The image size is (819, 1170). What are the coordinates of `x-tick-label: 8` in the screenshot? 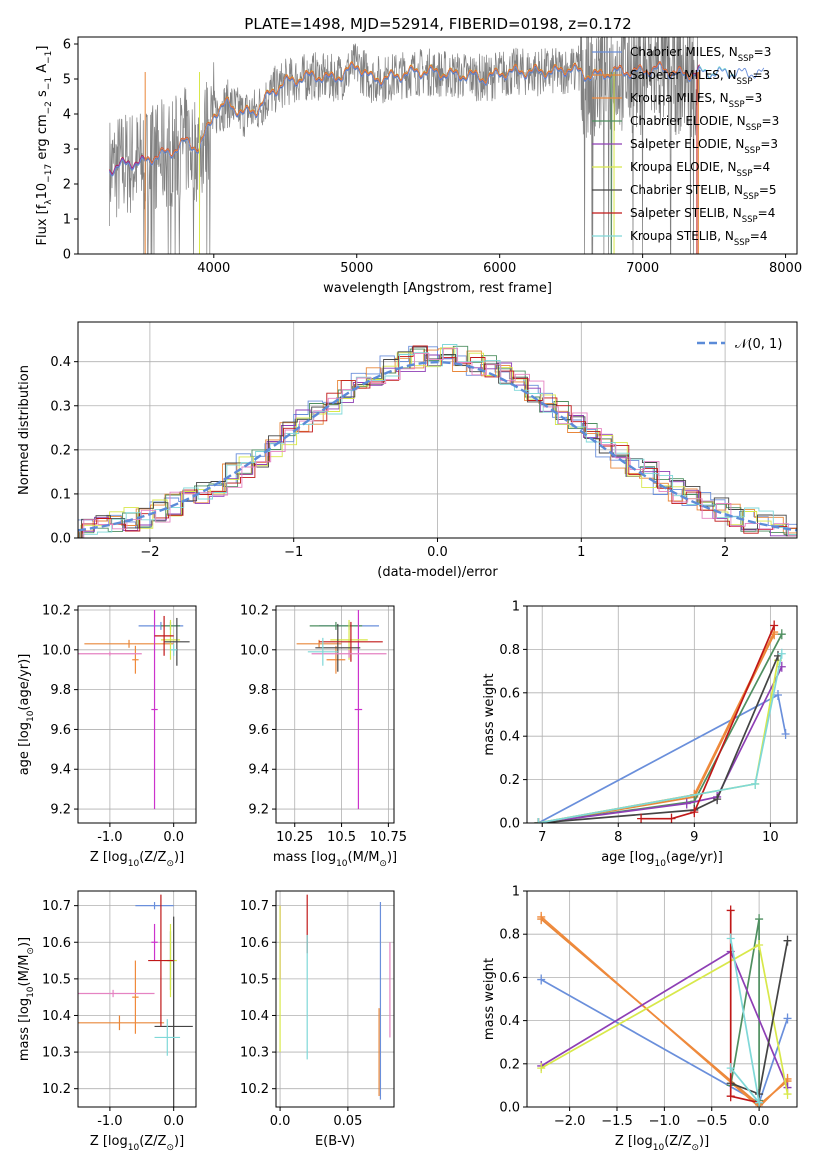 It's located at (618, 837).